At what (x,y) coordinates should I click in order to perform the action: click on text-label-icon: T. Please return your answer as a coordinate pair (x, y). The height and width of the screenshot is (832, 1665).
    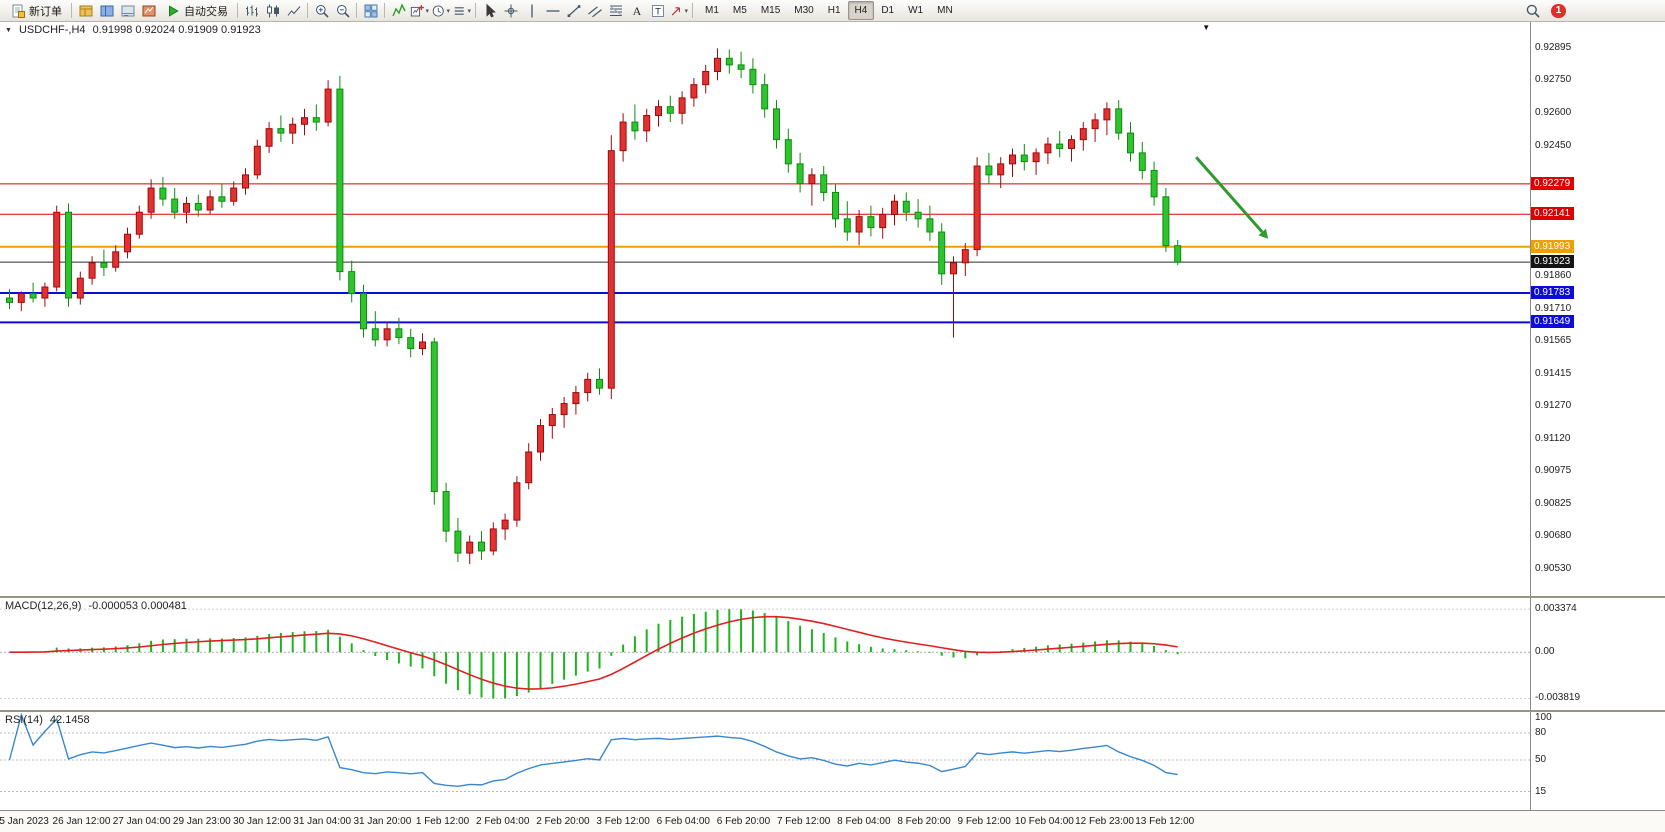
    Looking at the image, I should click on (657, 10).